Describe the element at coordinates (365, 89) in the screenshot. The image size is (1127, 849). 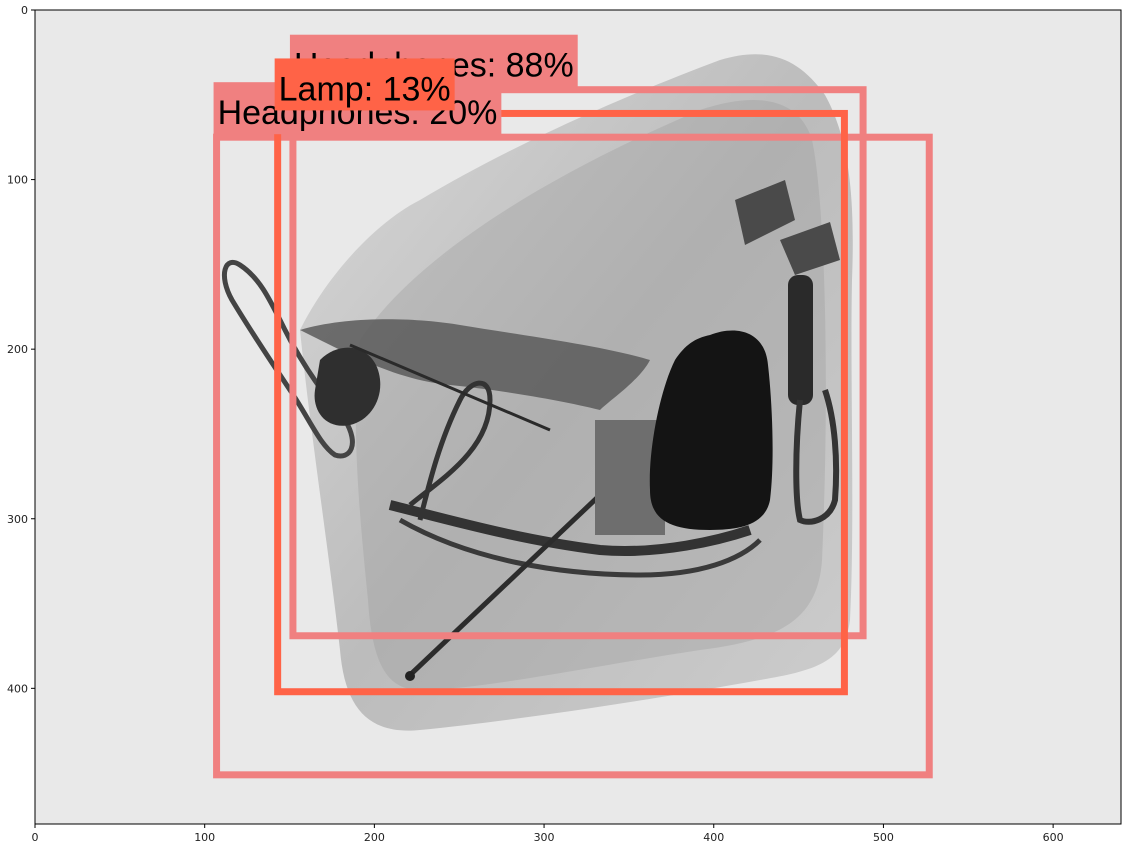
I see `detection-label: Lamp: 13%` at that location.